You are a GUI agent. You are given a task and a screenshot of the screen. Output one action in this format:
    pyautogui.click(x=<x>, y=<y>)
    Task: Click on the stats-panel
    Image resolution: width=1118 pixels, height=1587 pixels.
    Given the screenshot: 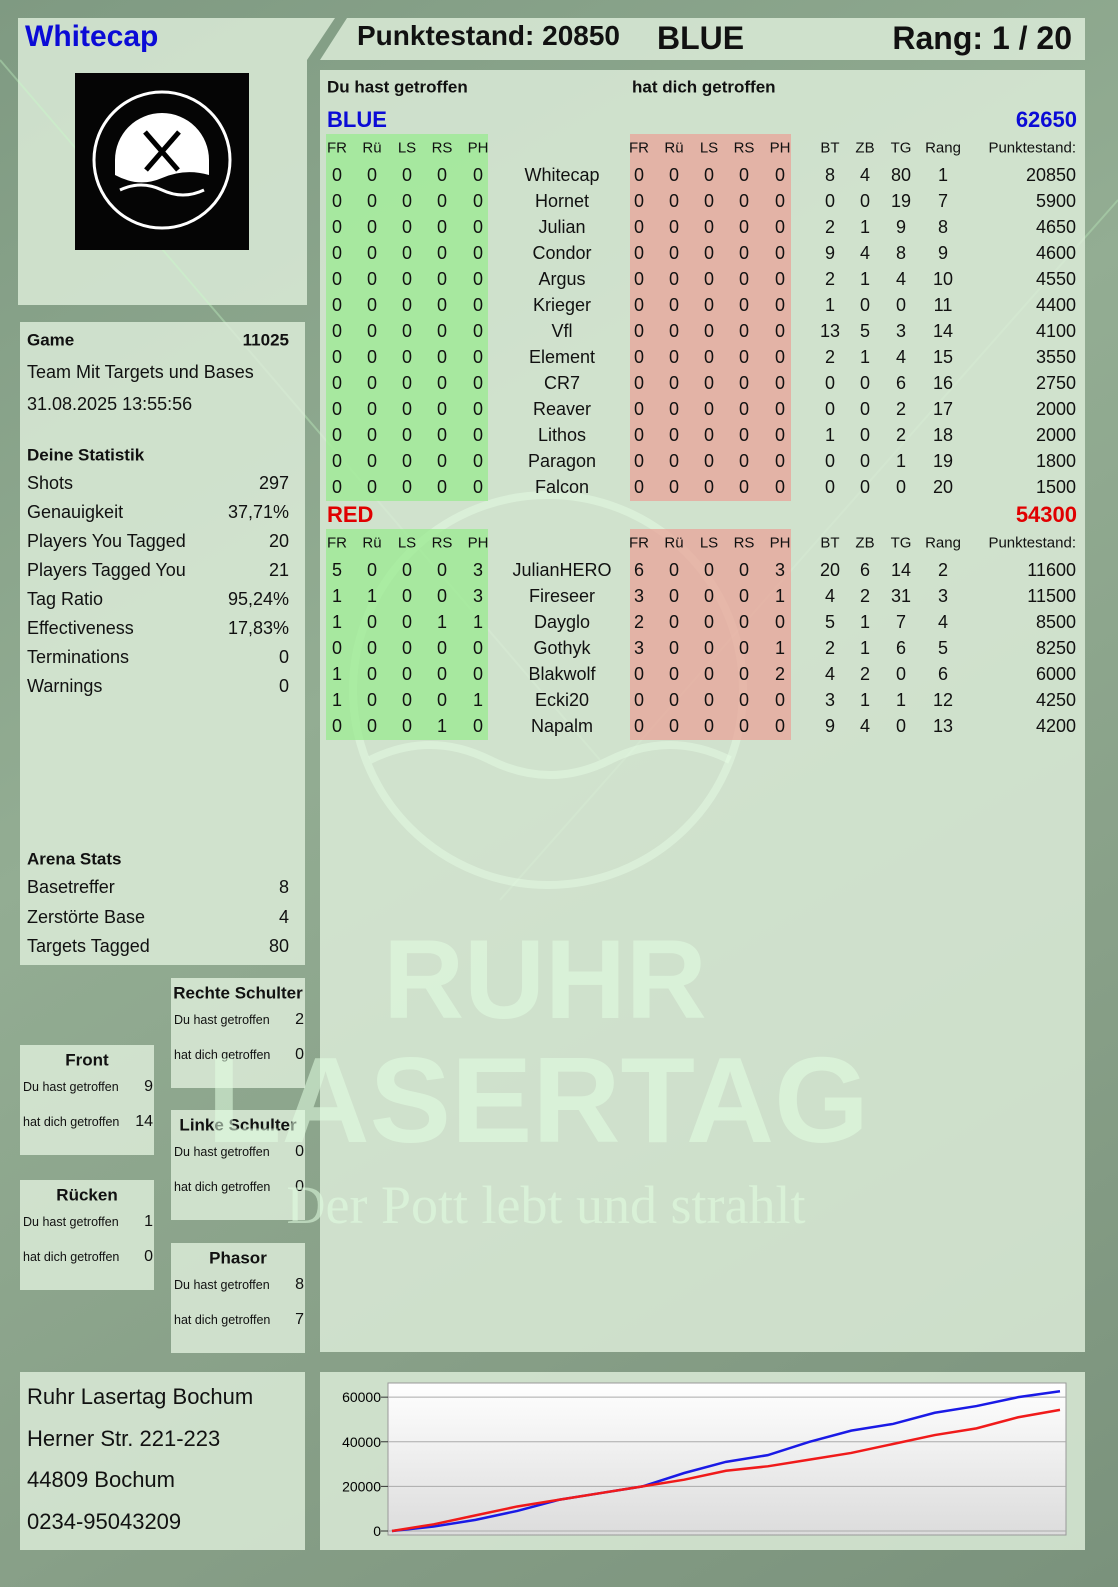 What is the action you would take?
    pyautogui.click(x=162, y=643)
    